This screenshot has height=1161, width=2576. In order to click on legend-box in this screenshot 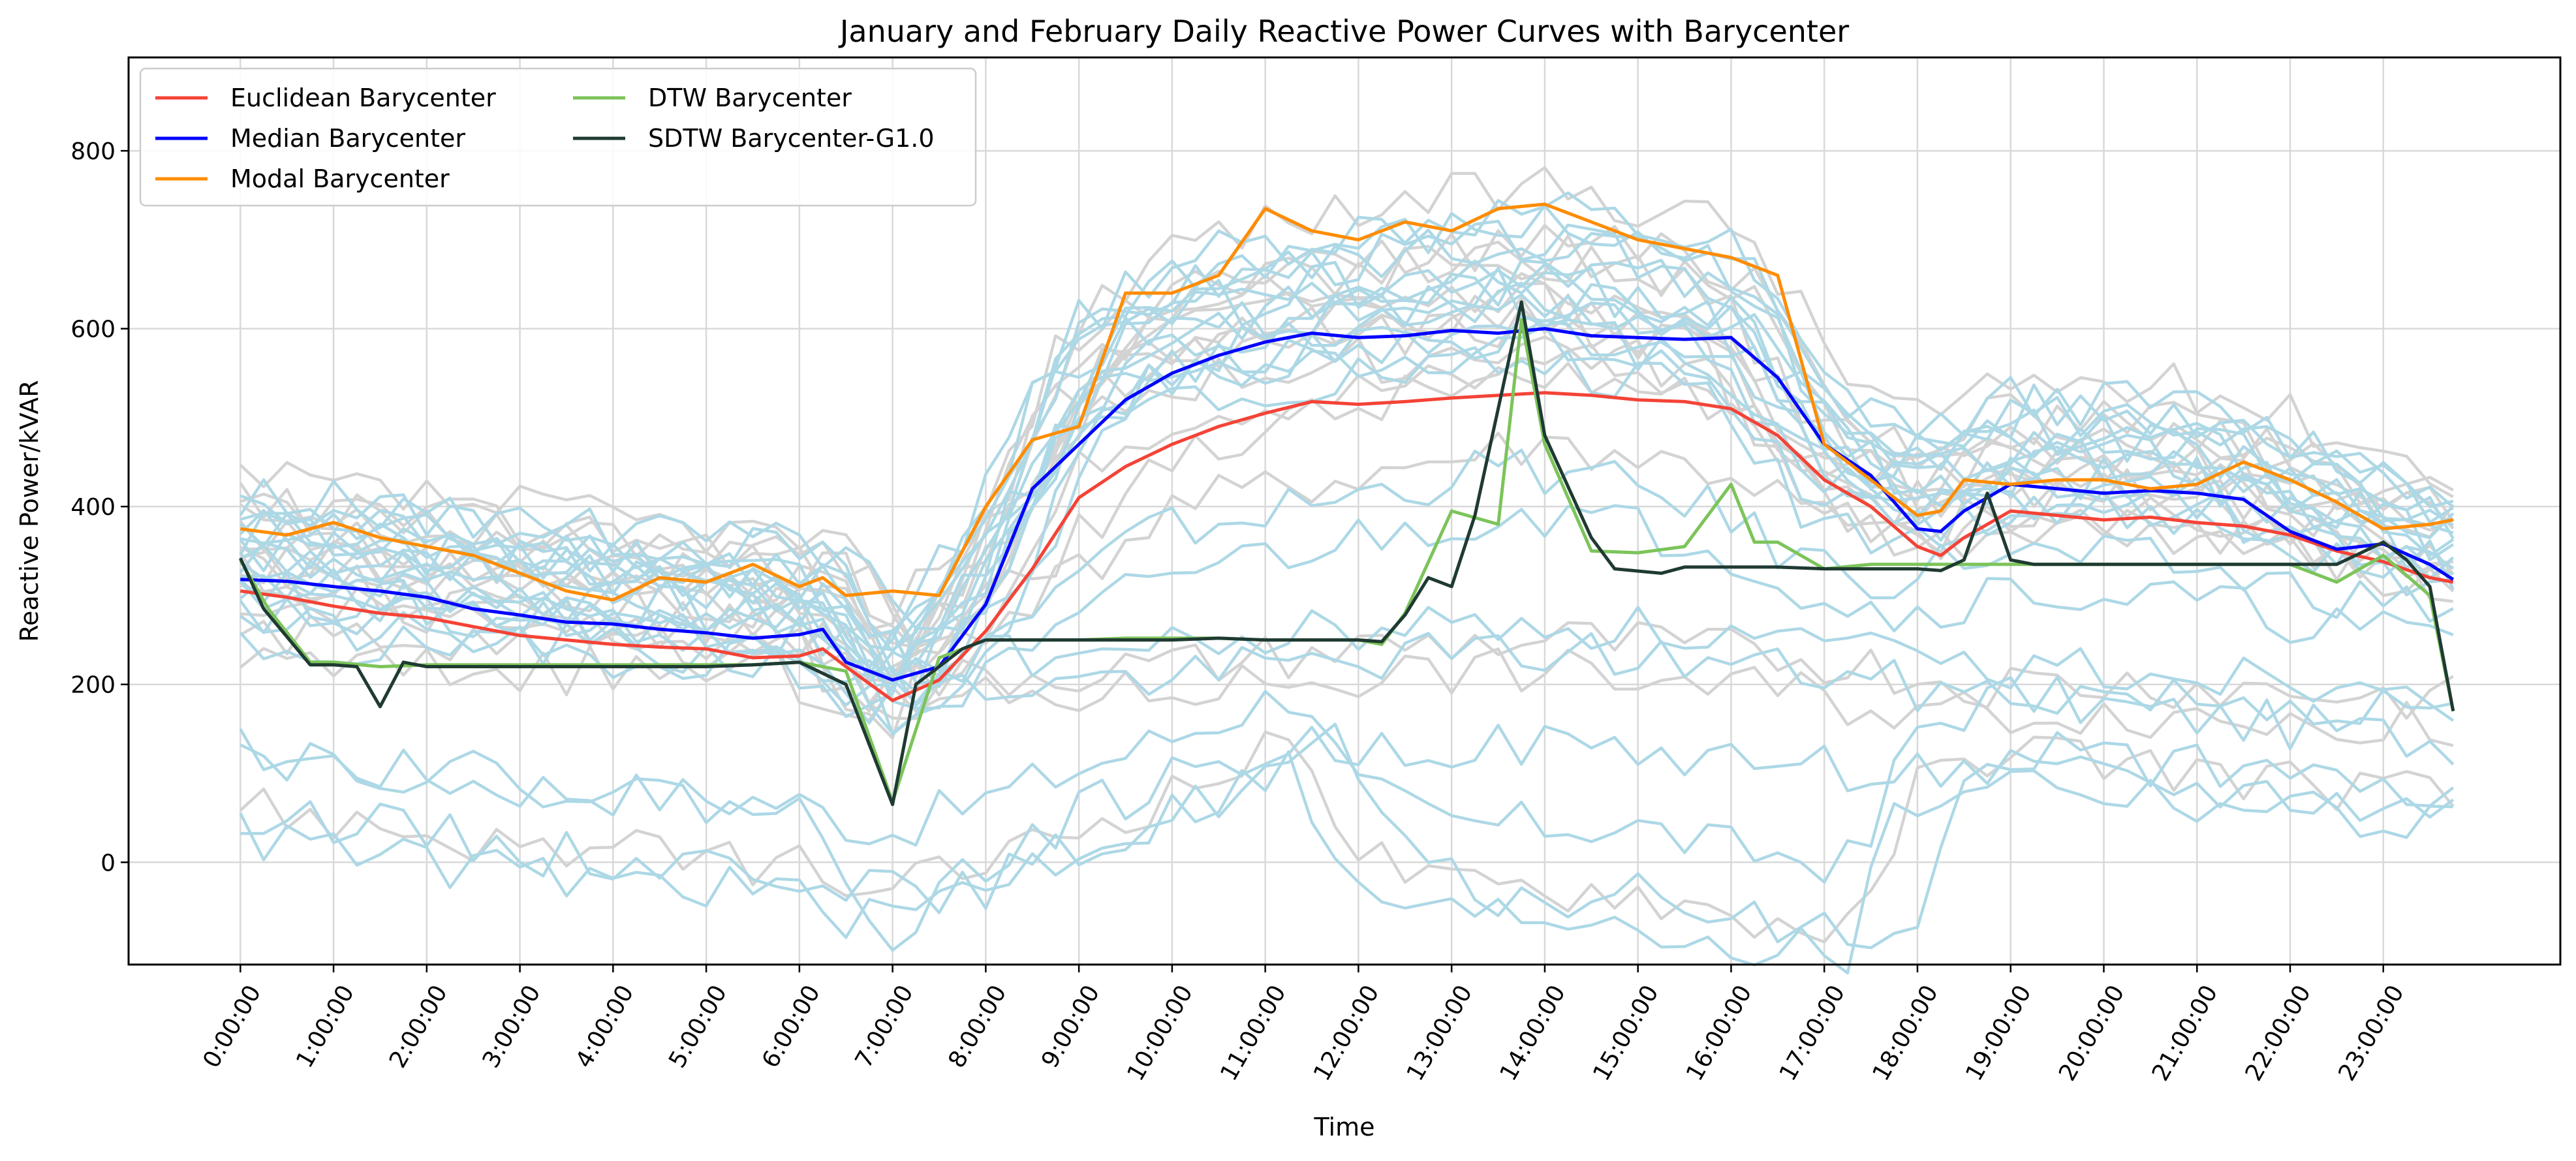, I will do `click(558, 137)`.